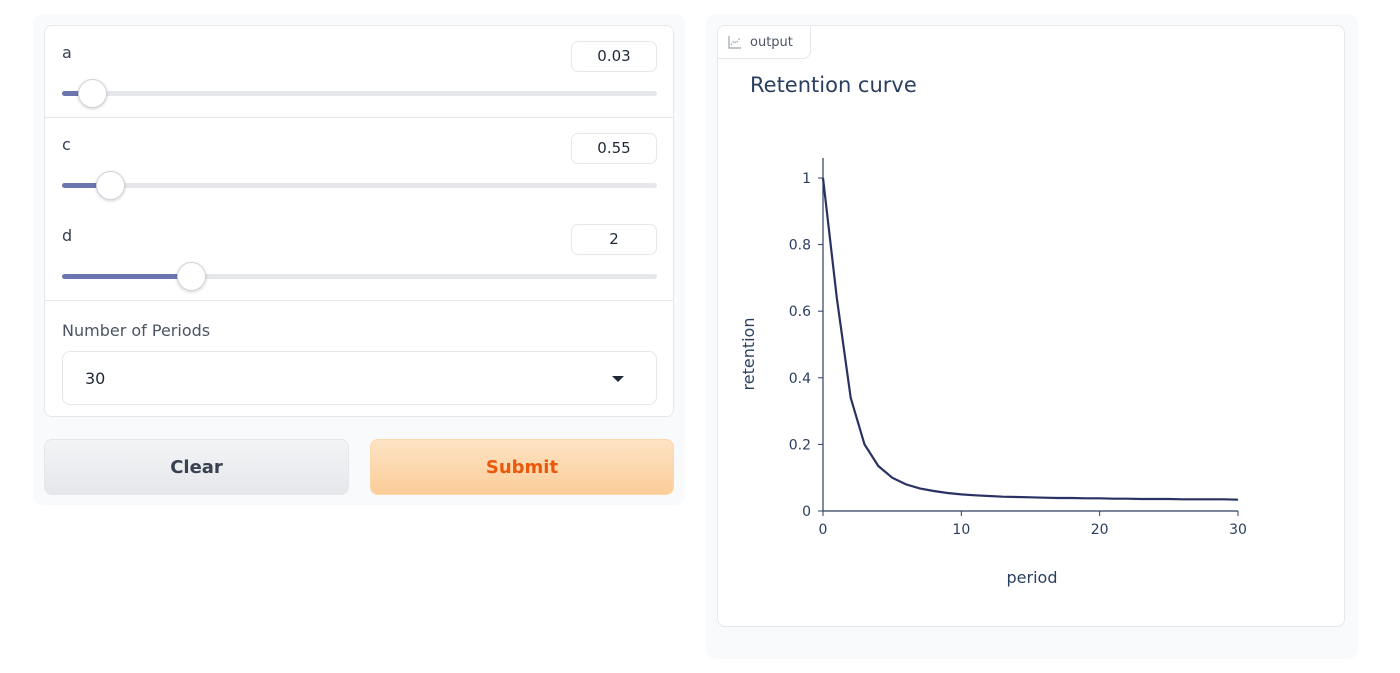 The width and height of the screenshot is (1400, 673). I want to click on slider-d-fill, so click(126, 276).